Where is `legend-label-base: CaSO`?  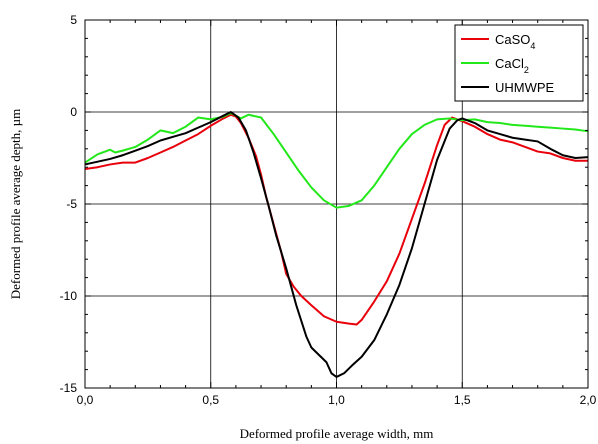 legend-label-base: CaSO is located at coordinates (512, 39).